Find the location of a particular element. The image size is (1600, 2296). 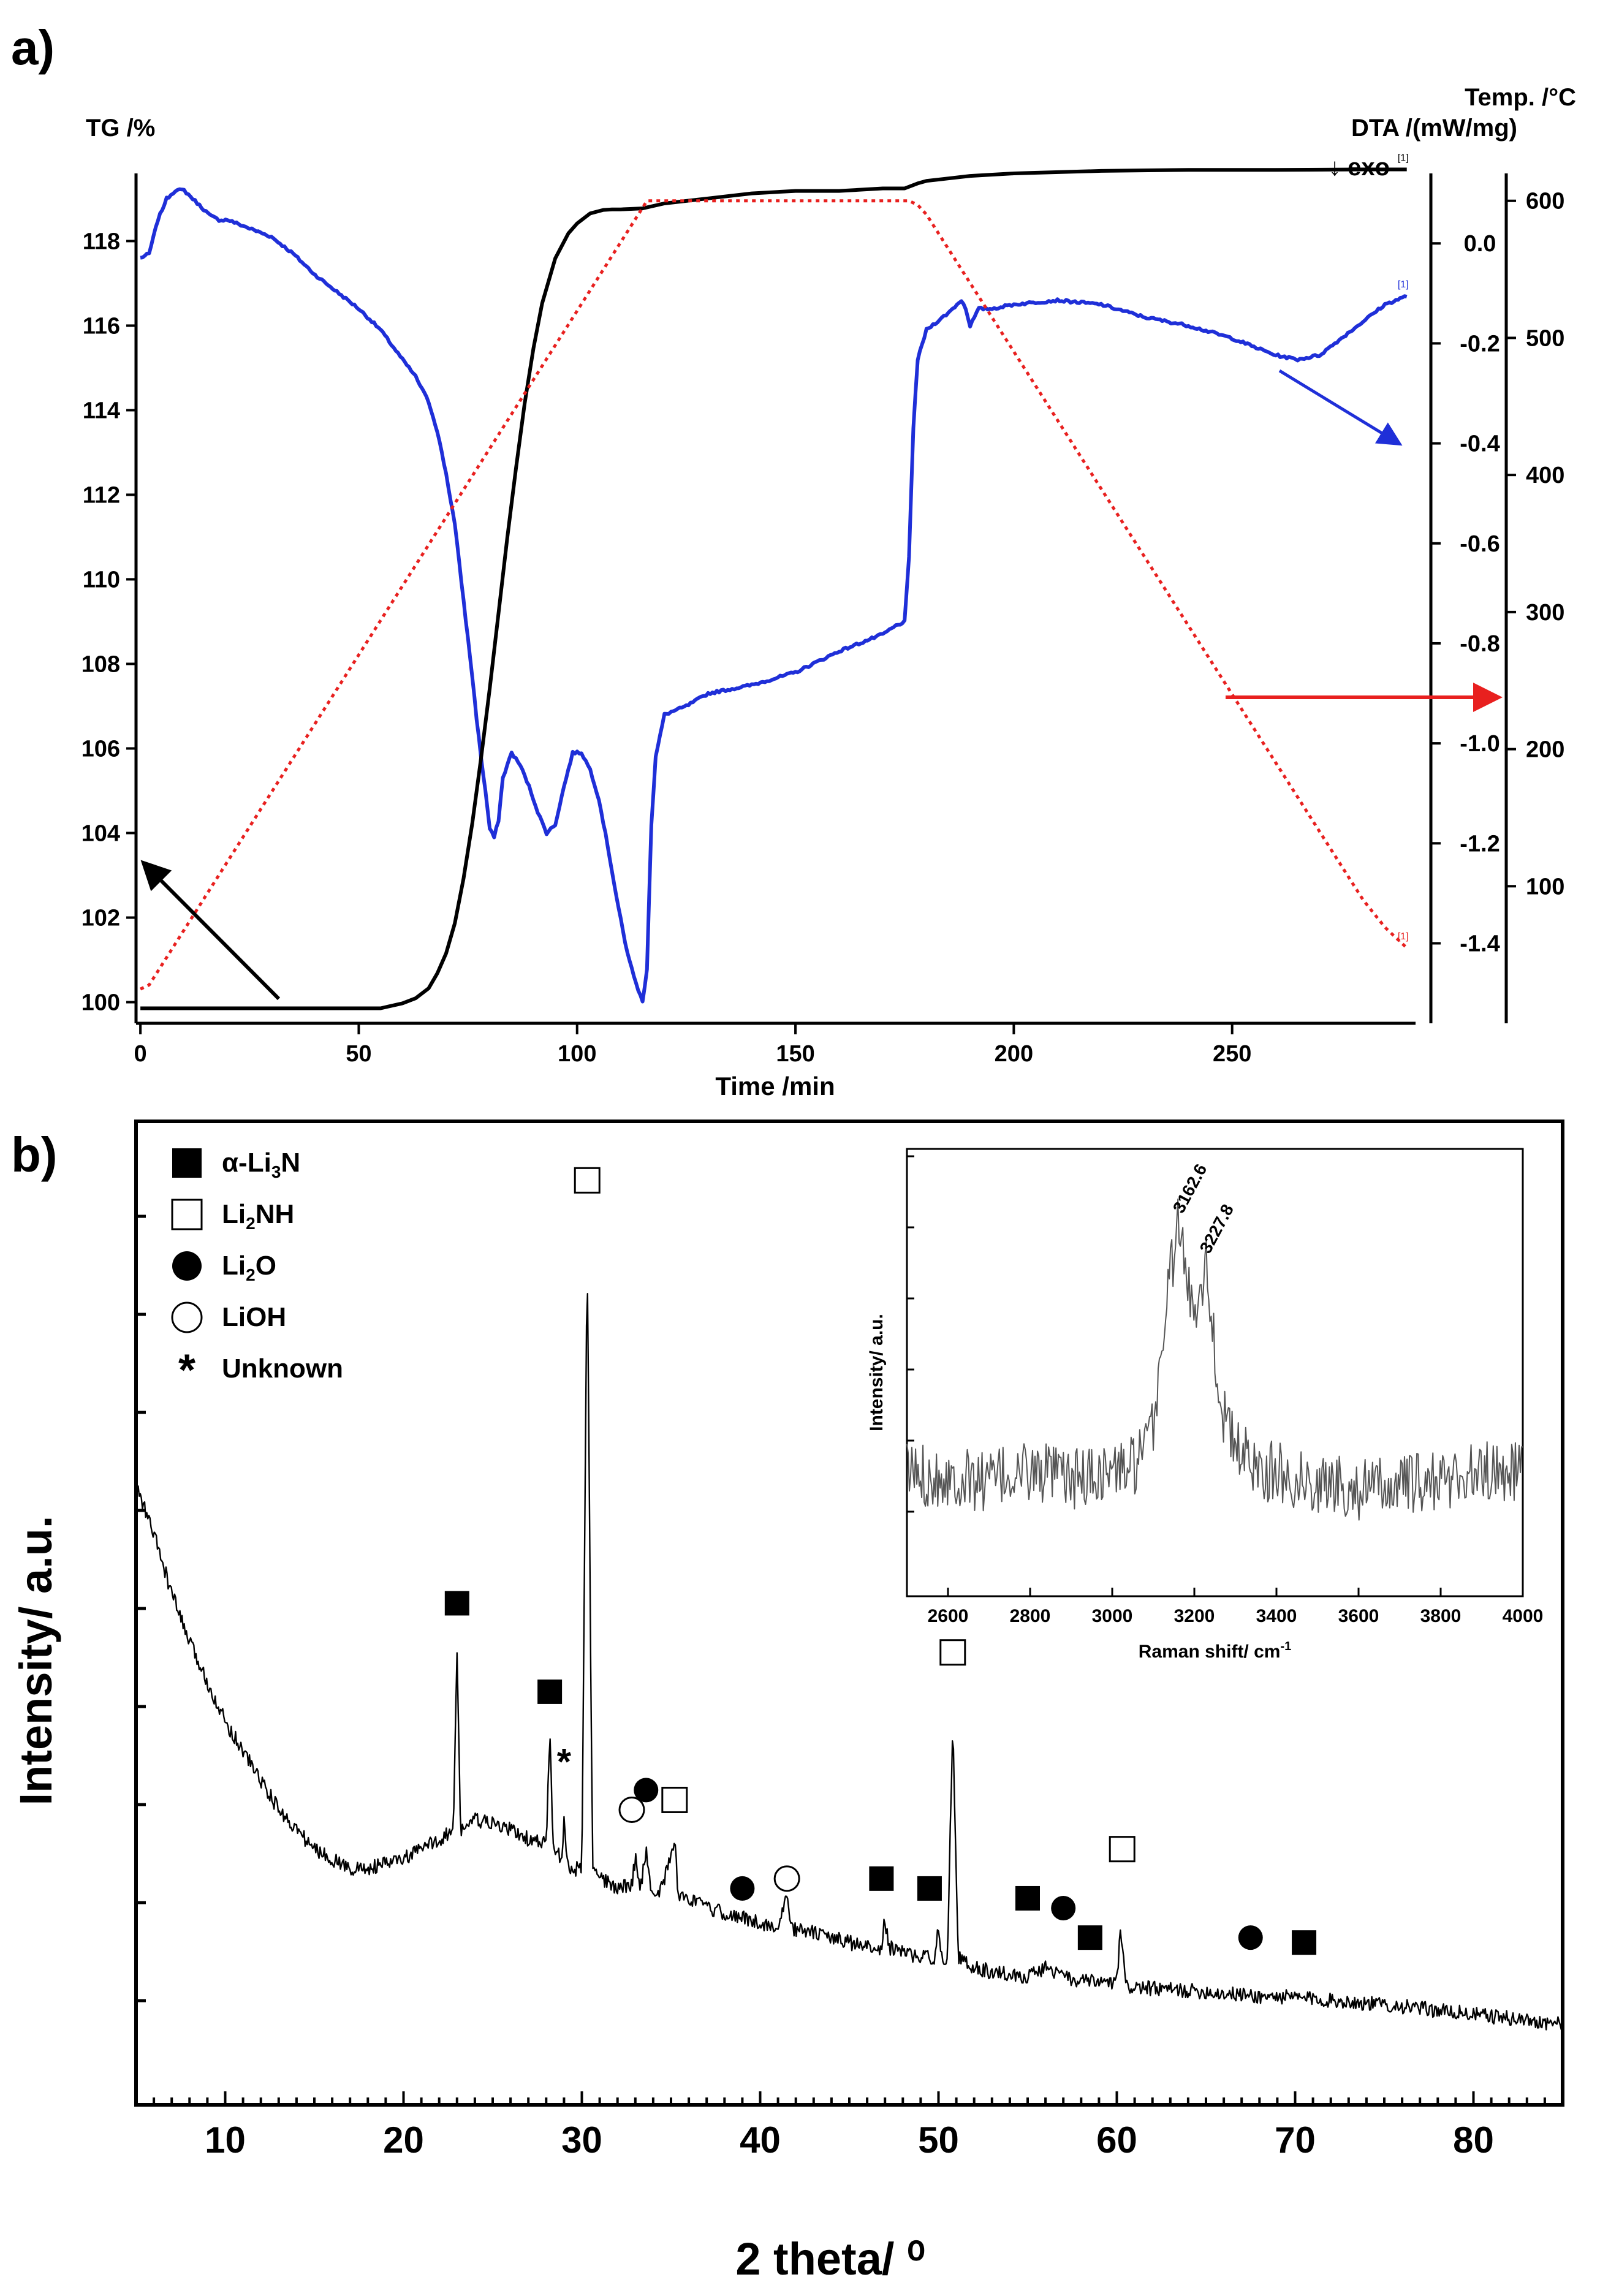

dta-tick-label: -0.6 is located at coordinates (1480, 544).